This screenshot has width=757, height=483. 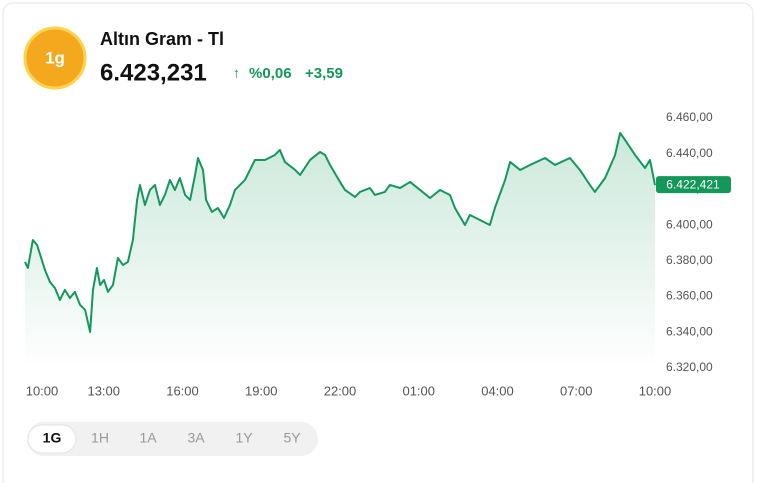 What do you see at coordinates (576, 390) in the screenshot?
I see `x-tick-label: 07:00` at bounding box center [576, 390].